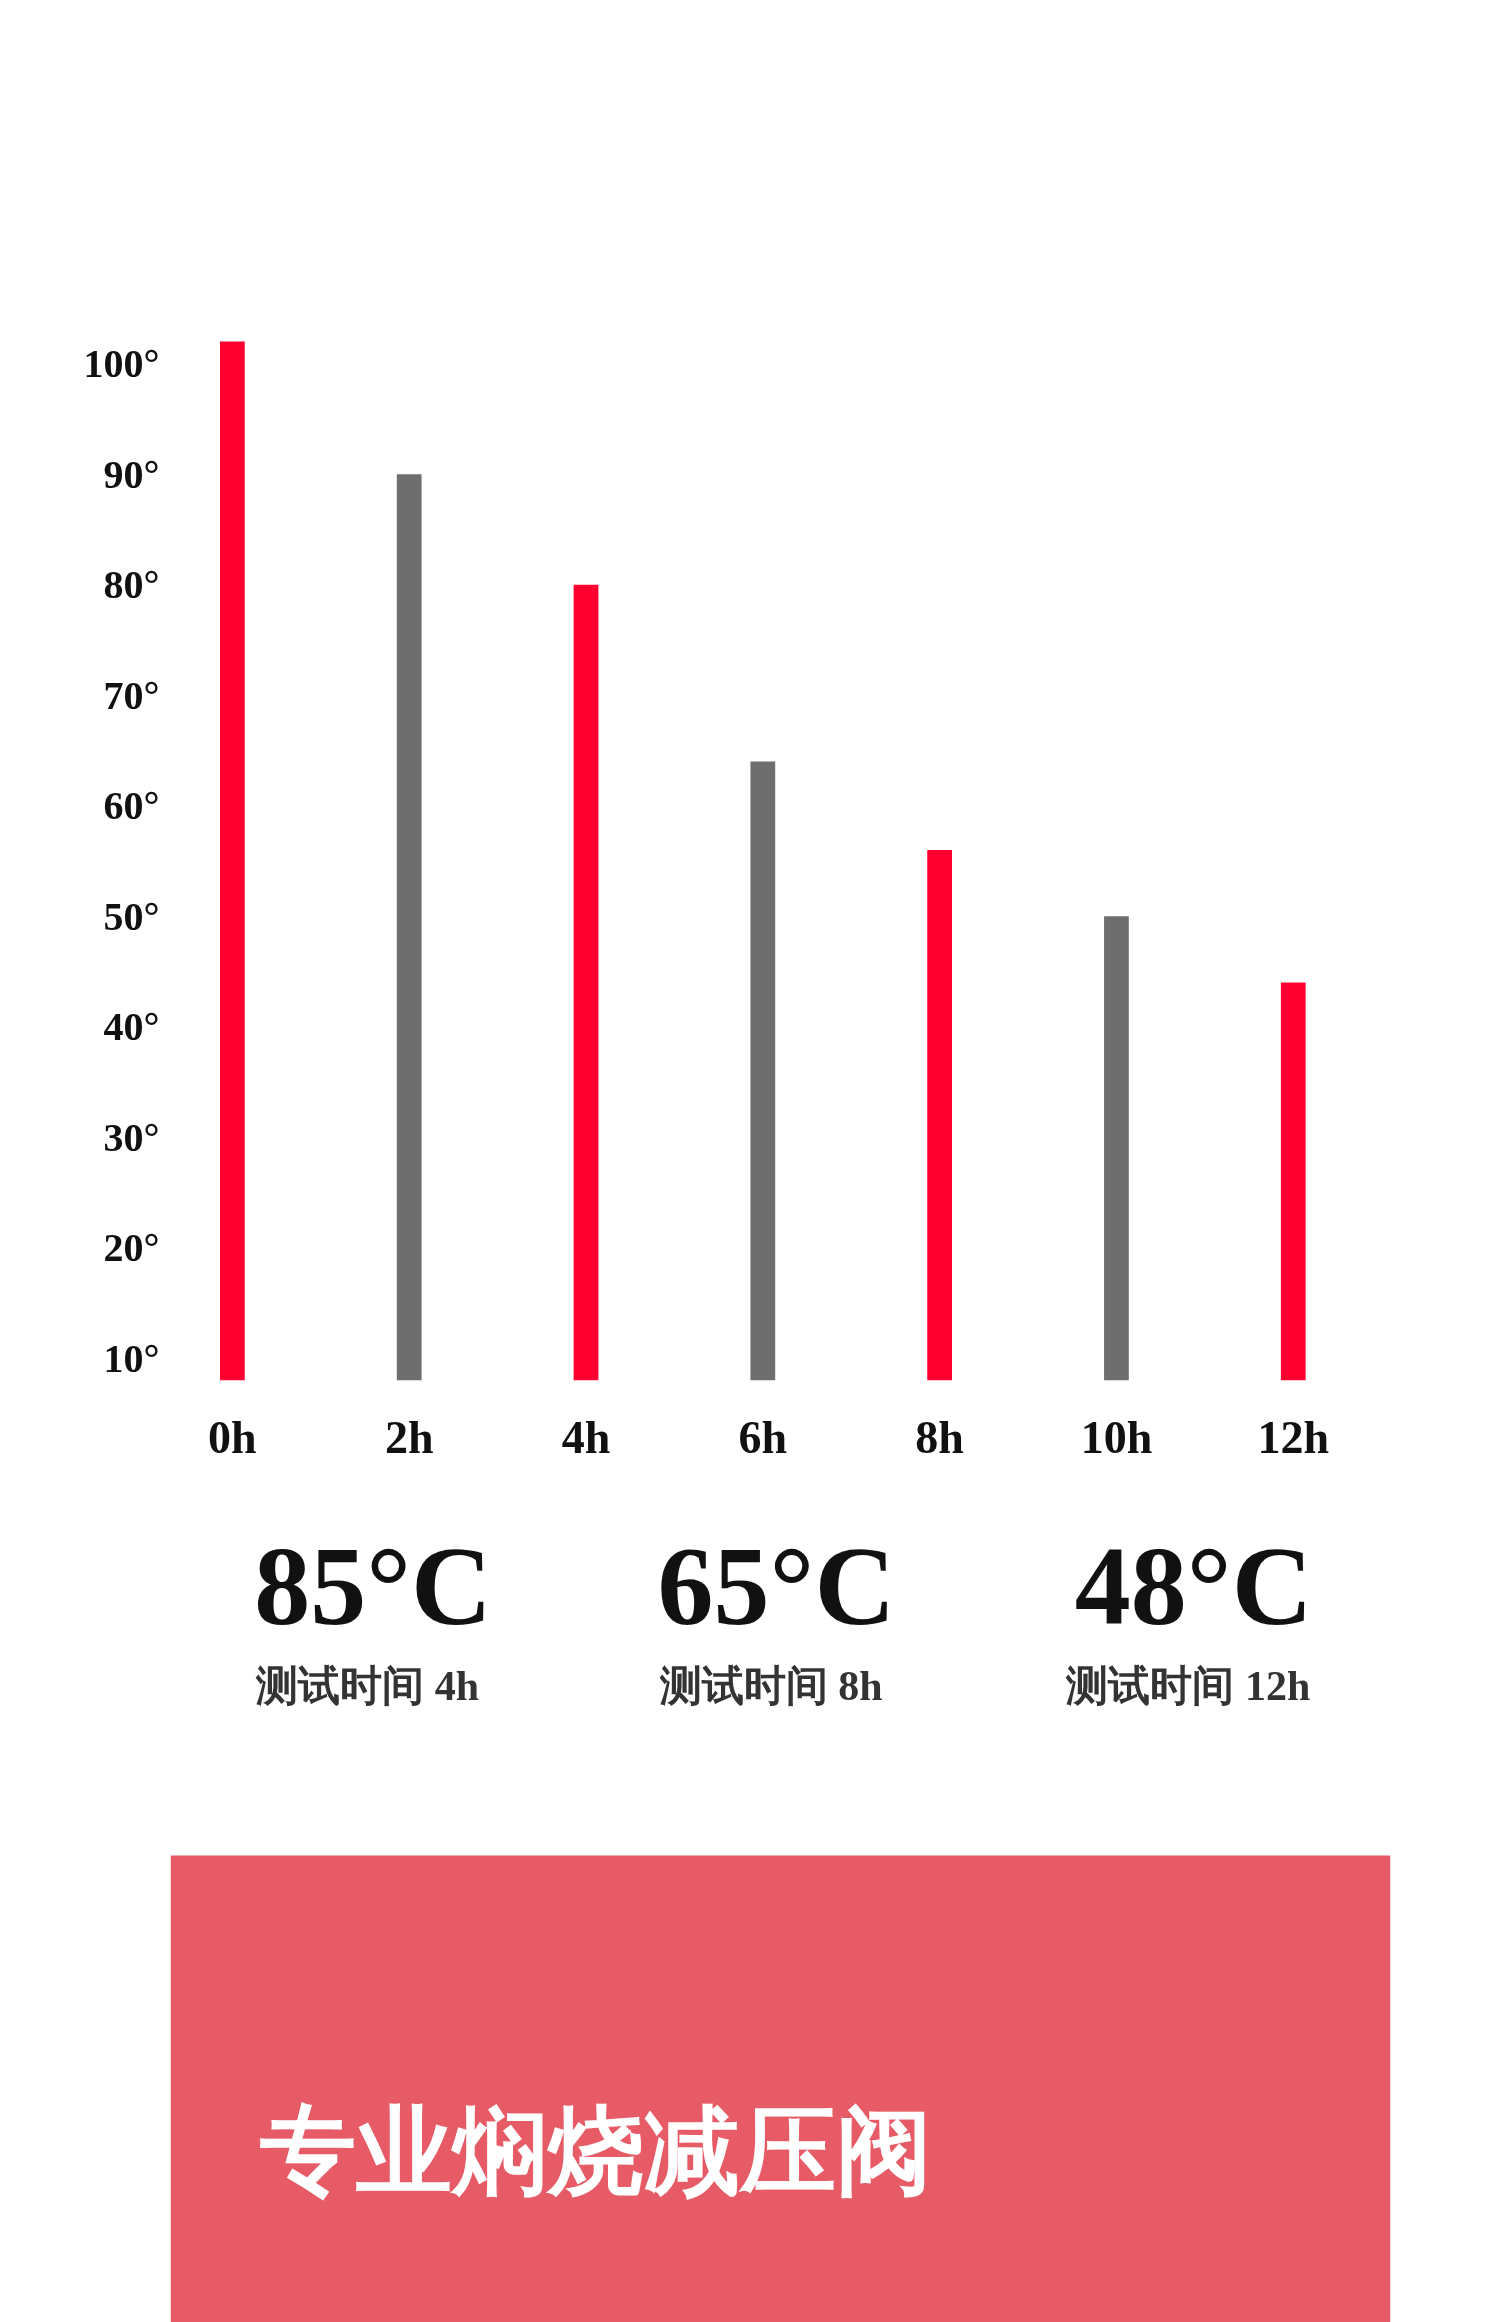 The height and width of the screenshot is (2322, 1500). I want to click on x-tick-label: 8h, so click(939, 1437).